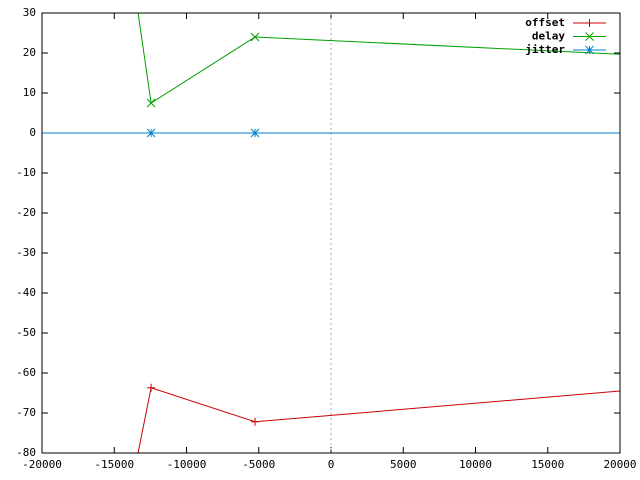 Image resolution: width=640 pixels, height=480 pixels. Describe the element at coordinates (548, 36) in the screenshot. I see `legend-label: delay` at that location.